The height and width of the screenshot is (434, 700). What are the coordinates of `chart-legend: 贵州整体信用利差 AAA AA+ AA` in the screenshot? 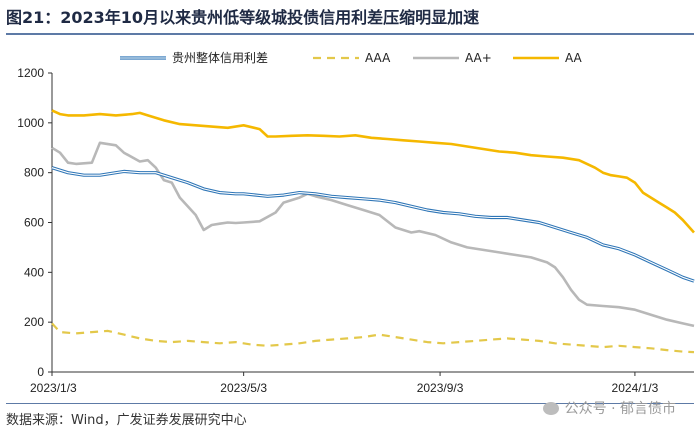 It's located at (351, 57).